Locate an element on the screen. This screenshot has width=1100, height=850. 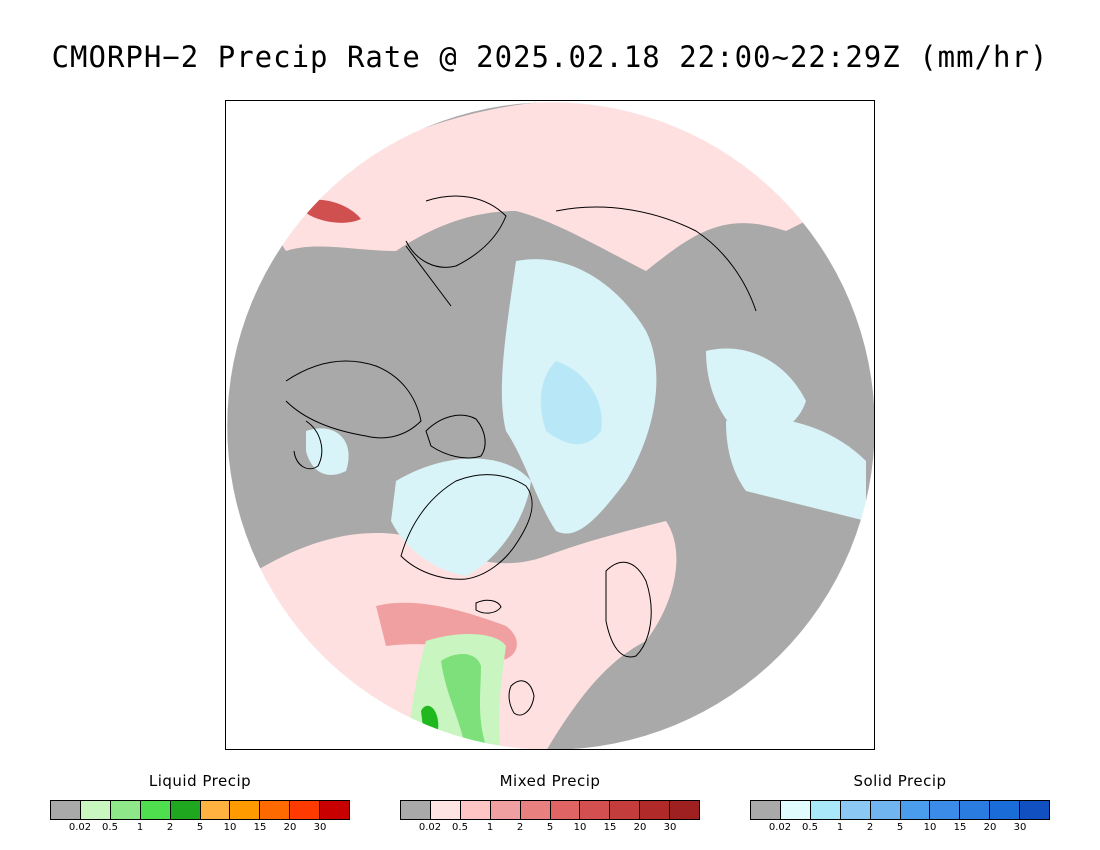
legend-solid-tick-label: 1 is located at coordinates (840, 827).